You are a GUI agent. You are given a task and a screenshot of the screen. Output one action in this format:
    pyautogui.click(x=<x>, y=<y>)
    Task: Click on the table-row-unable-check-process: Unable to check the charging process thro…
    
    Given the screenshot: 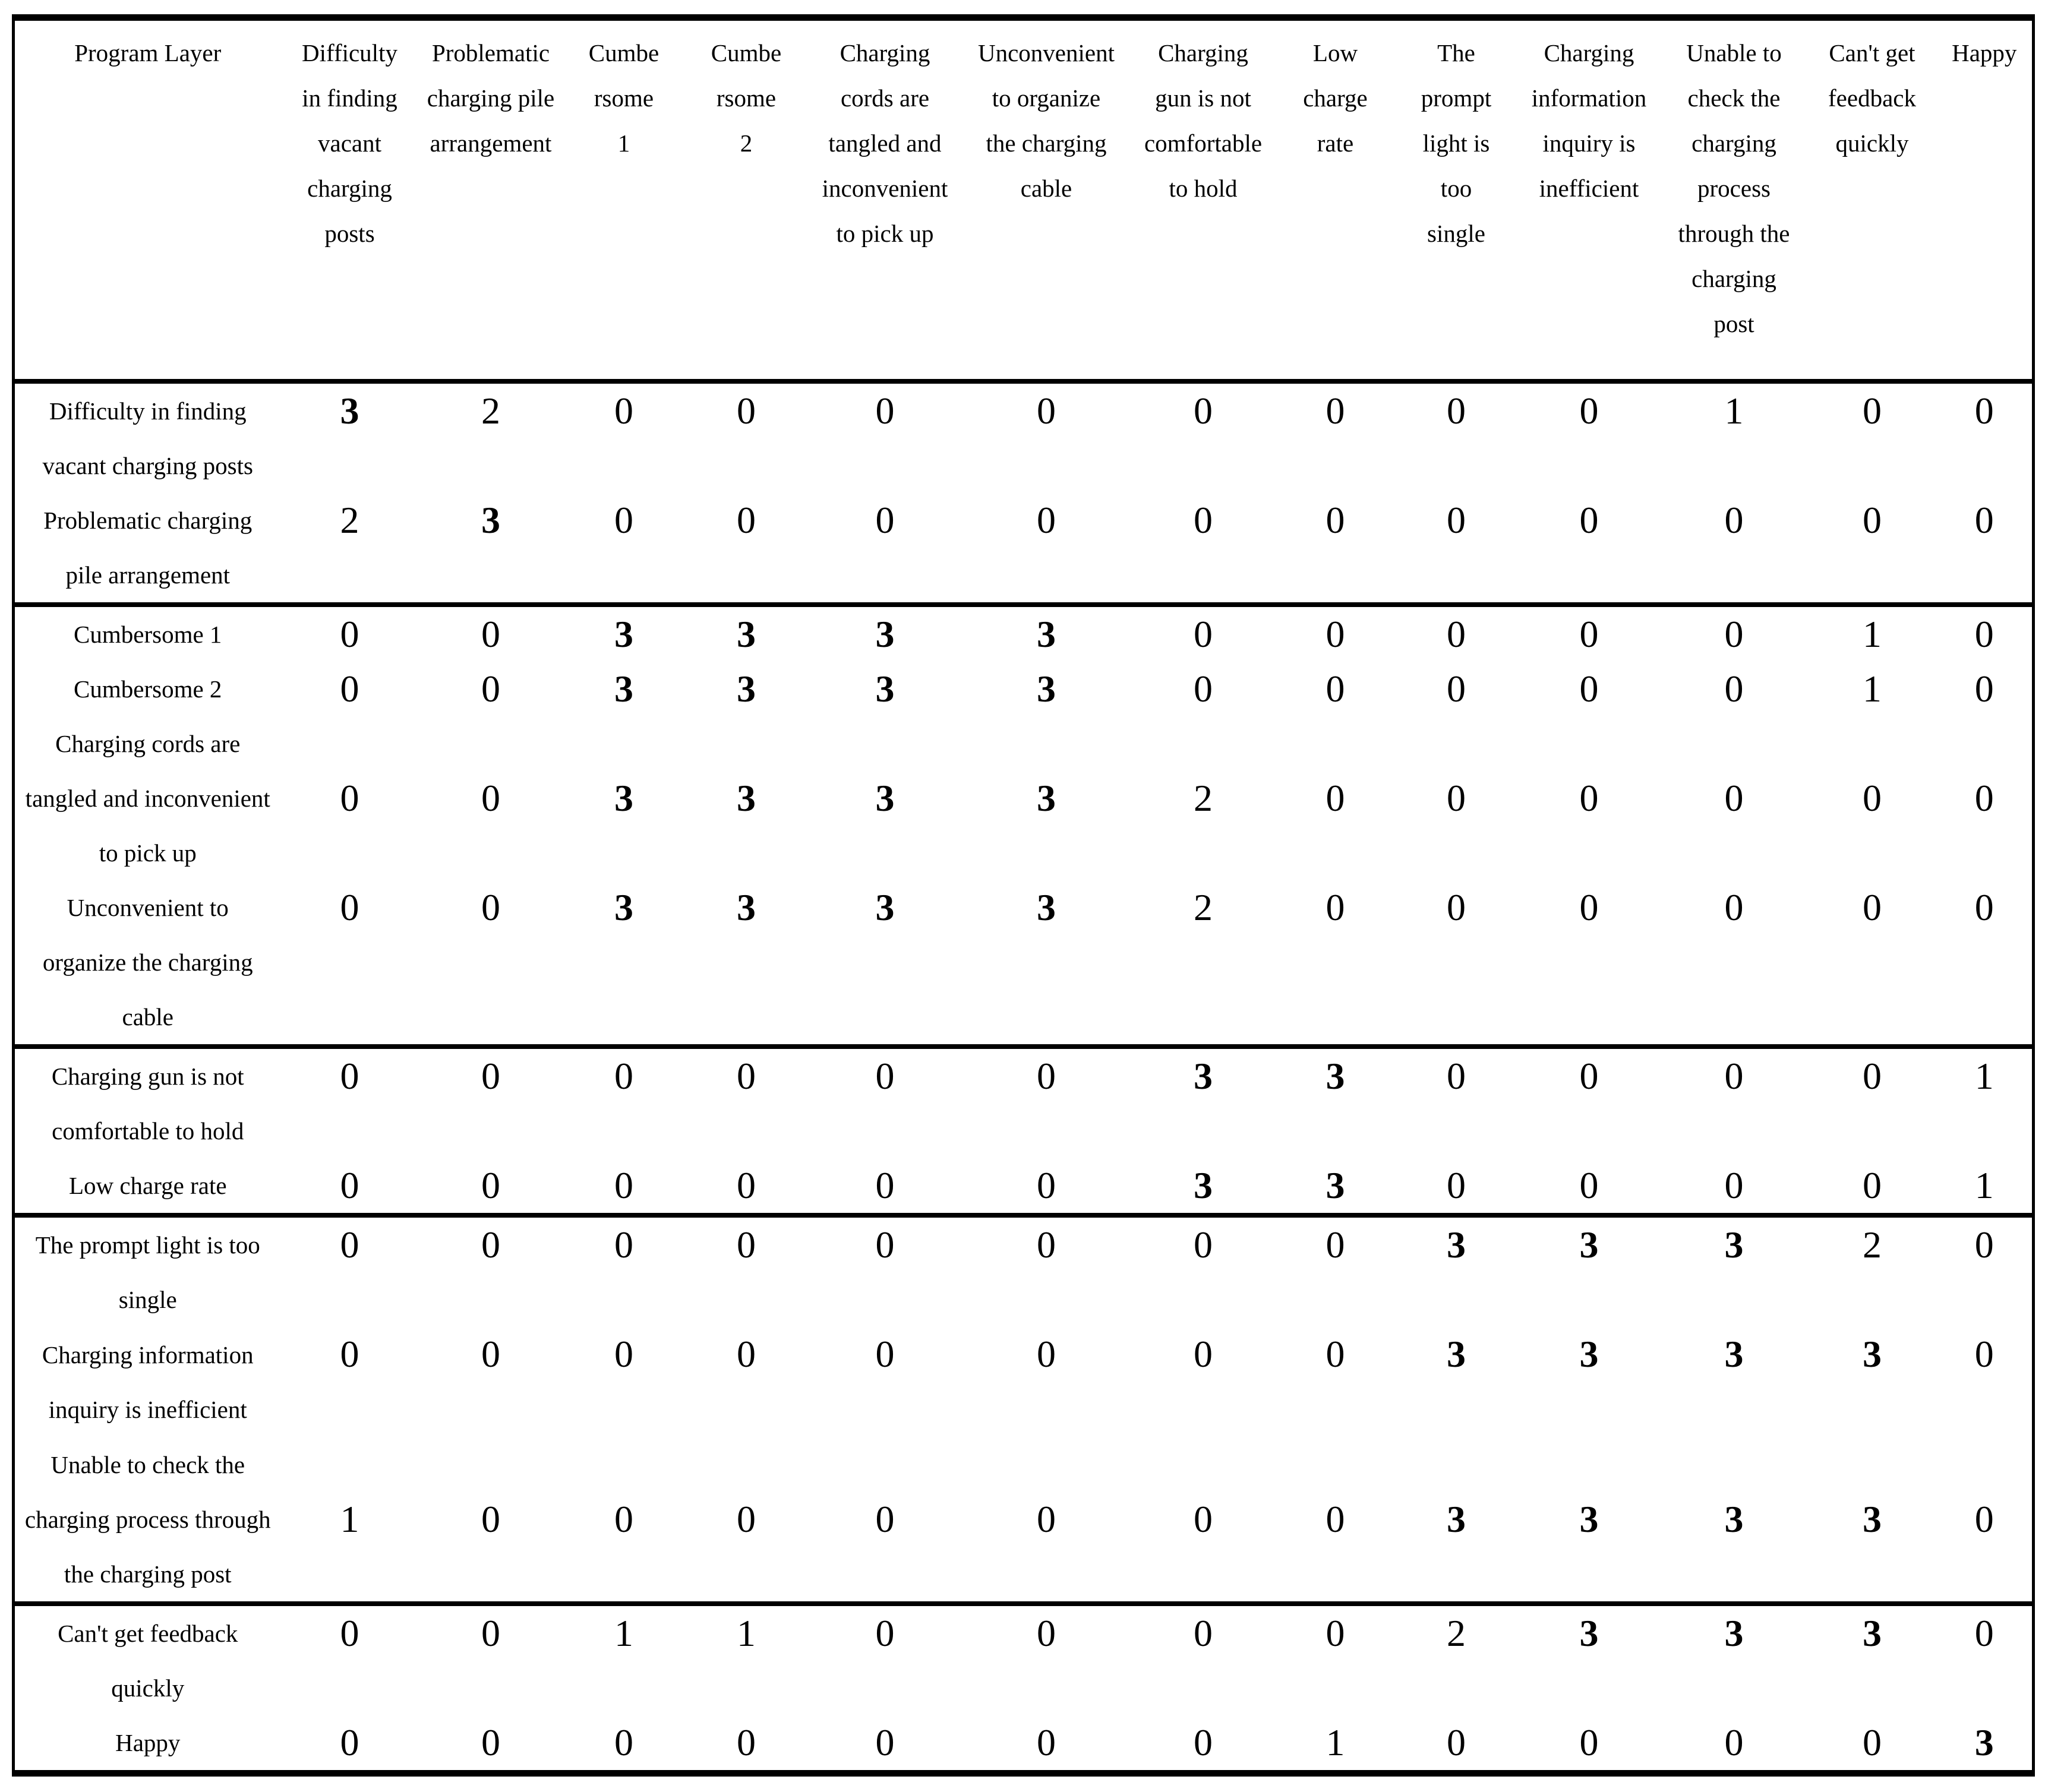 What is the action you would take?
    pyautogui.click(x=1024, y=1520)
    